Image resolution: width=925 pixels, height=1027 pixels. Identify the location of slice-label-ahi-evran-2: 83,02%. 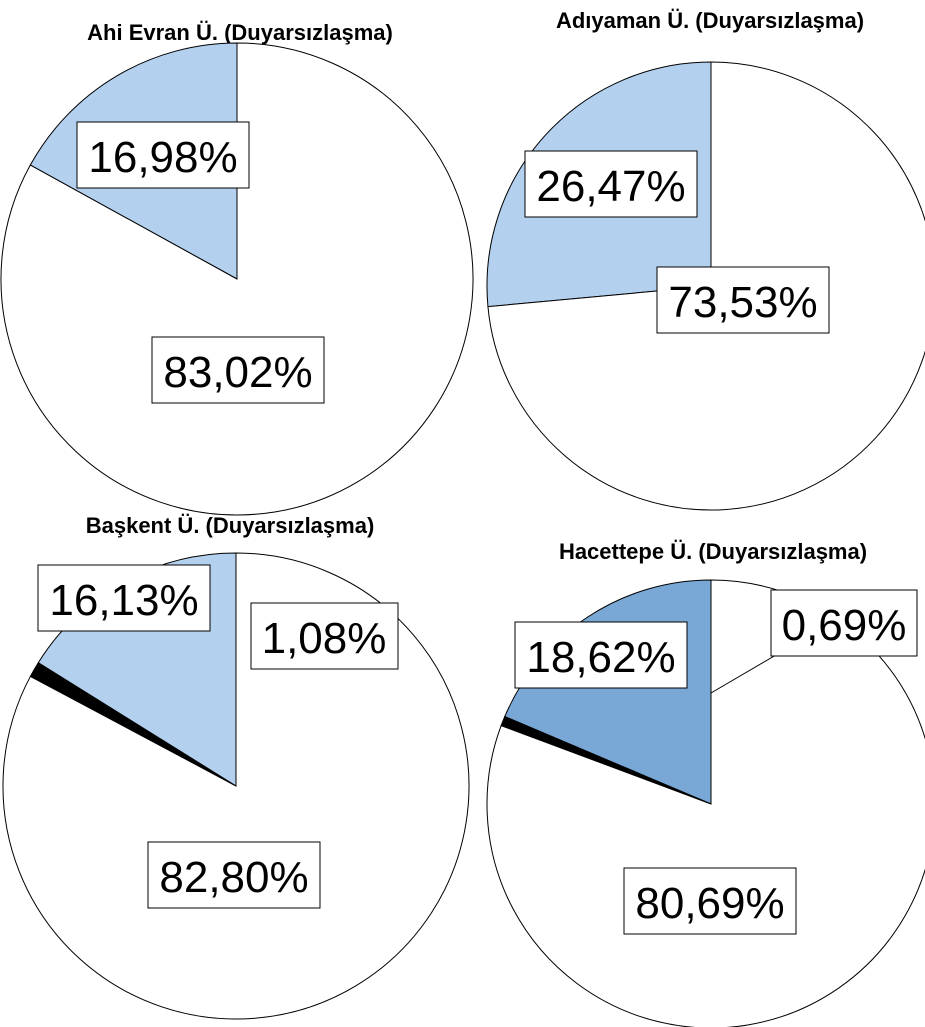
(238, 370).